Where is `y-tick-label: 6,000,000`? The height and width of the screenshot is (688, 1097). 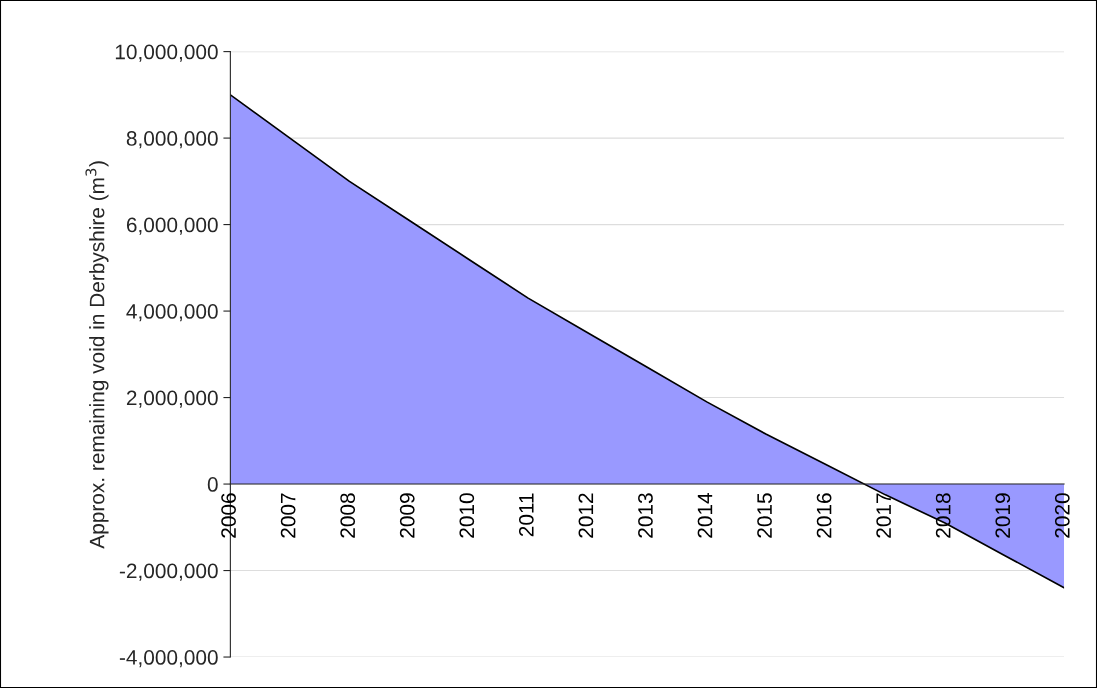 y-tick-label: 6,000,000 is located at coordinates (172, 226).